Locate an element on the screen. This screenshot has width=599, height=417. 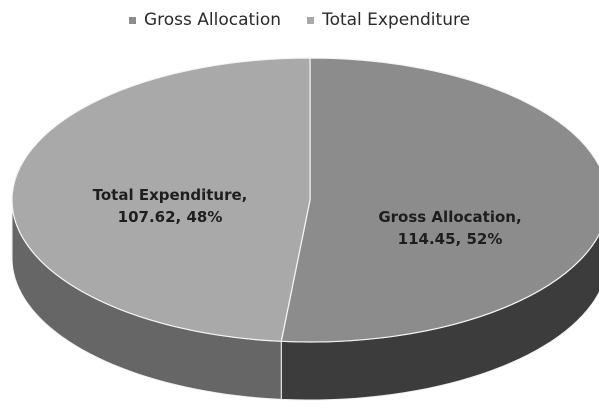
legend-label: Gross Allocation is located at coordinates (212, 20).